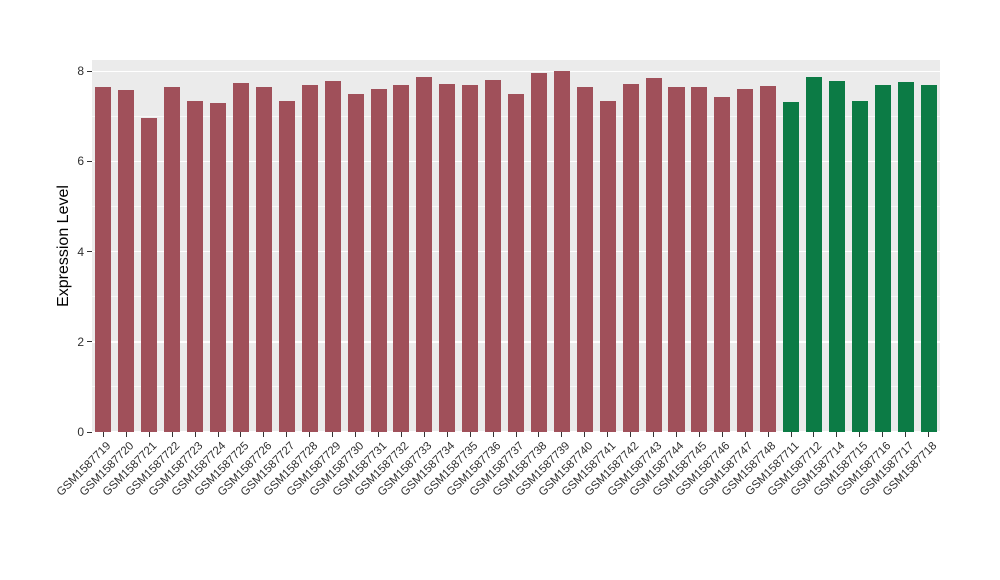 This screenshot has width=1000, height=580. Describe the element at coordinates (516, 71) in the screenshot. I see `gridline-major` at that location.